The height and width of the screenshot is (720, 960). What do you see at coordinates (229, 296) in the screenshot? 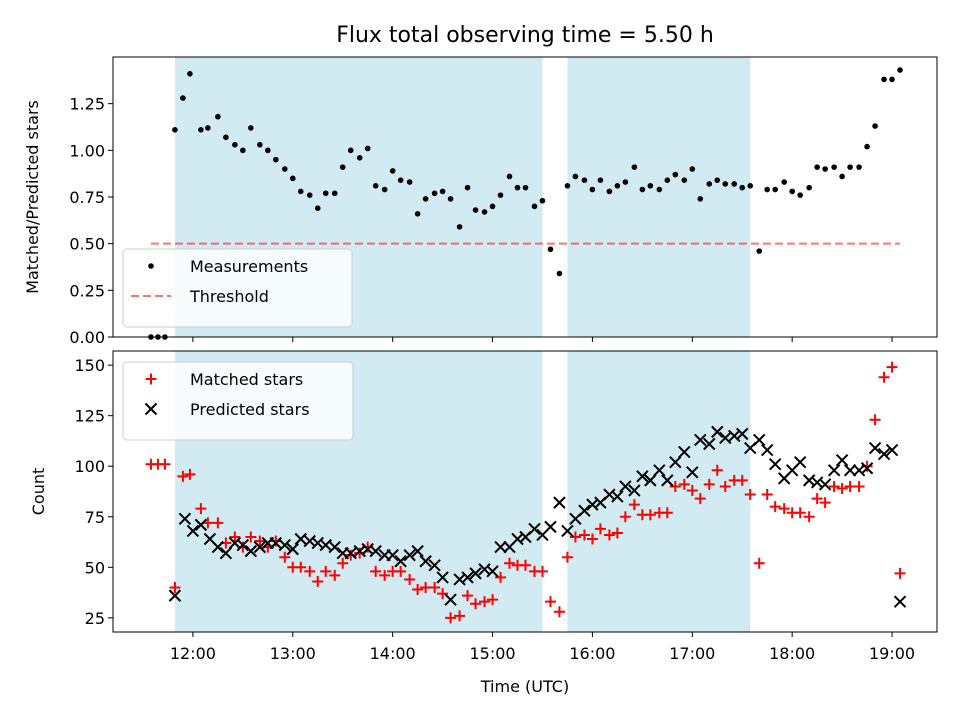
I see `legend-label: Threshold` at bounding box center [229, 296].